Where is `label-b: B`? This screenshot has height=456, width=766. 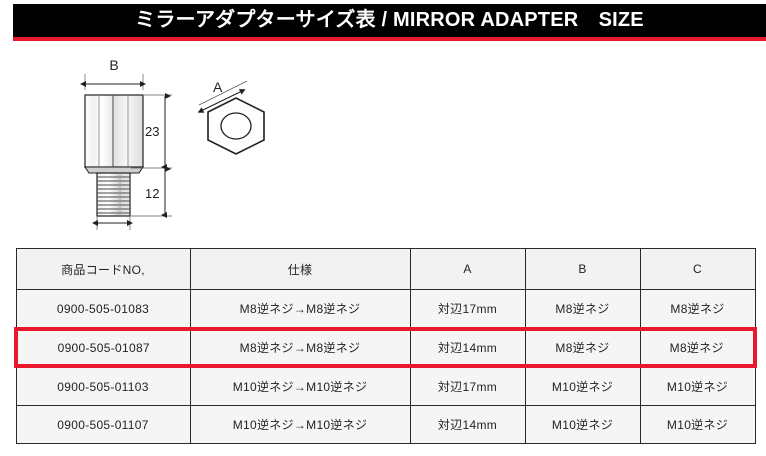
label-b: B is located at coordinates (113, 65).